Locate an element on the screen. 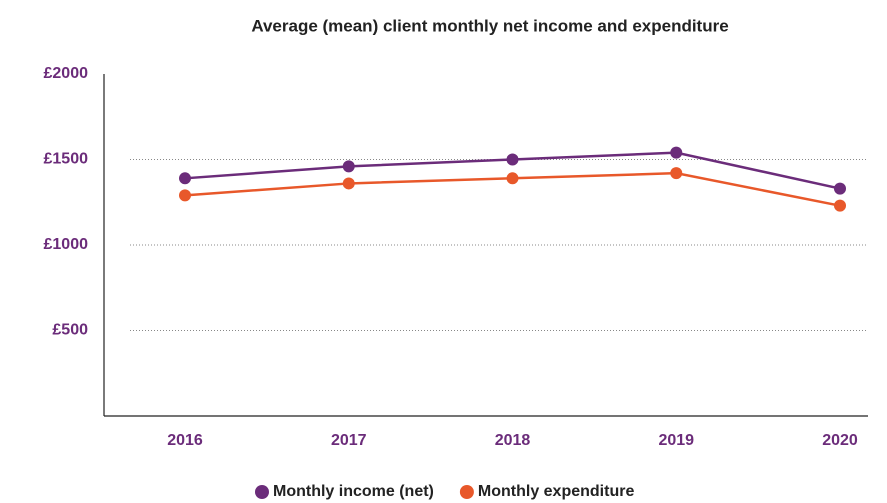 This screenshot has width=887, height=503. x-tick-label: 2019 is located at coordinates (676, 440).